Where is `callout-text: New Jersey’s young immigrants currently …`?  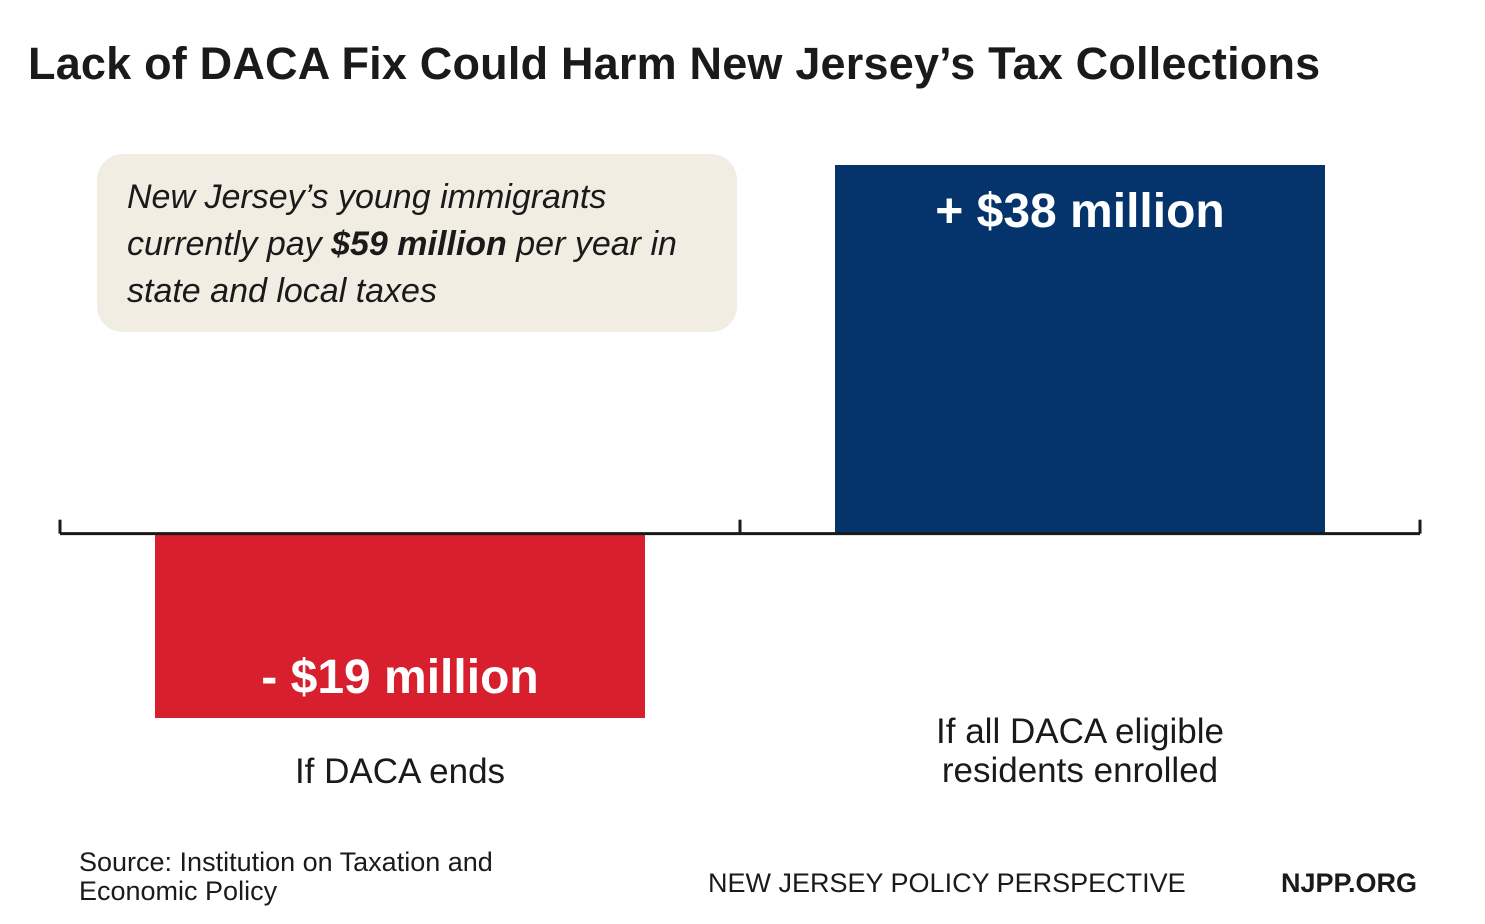
callout-text: New Jersey’s young immigrants currently … is located at coordinates (422, 244).